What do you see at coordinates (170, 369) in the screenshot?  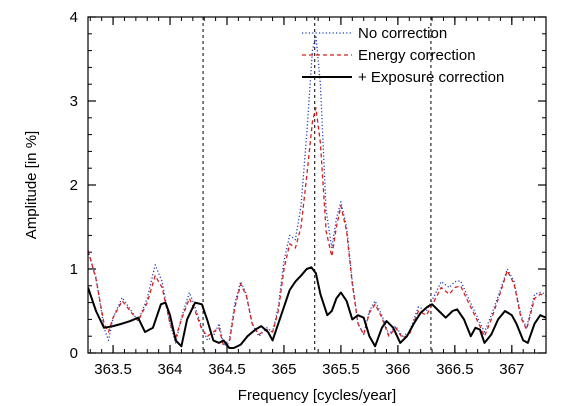 I see `x-tick-label: 364` at bounding box center [170, 369].